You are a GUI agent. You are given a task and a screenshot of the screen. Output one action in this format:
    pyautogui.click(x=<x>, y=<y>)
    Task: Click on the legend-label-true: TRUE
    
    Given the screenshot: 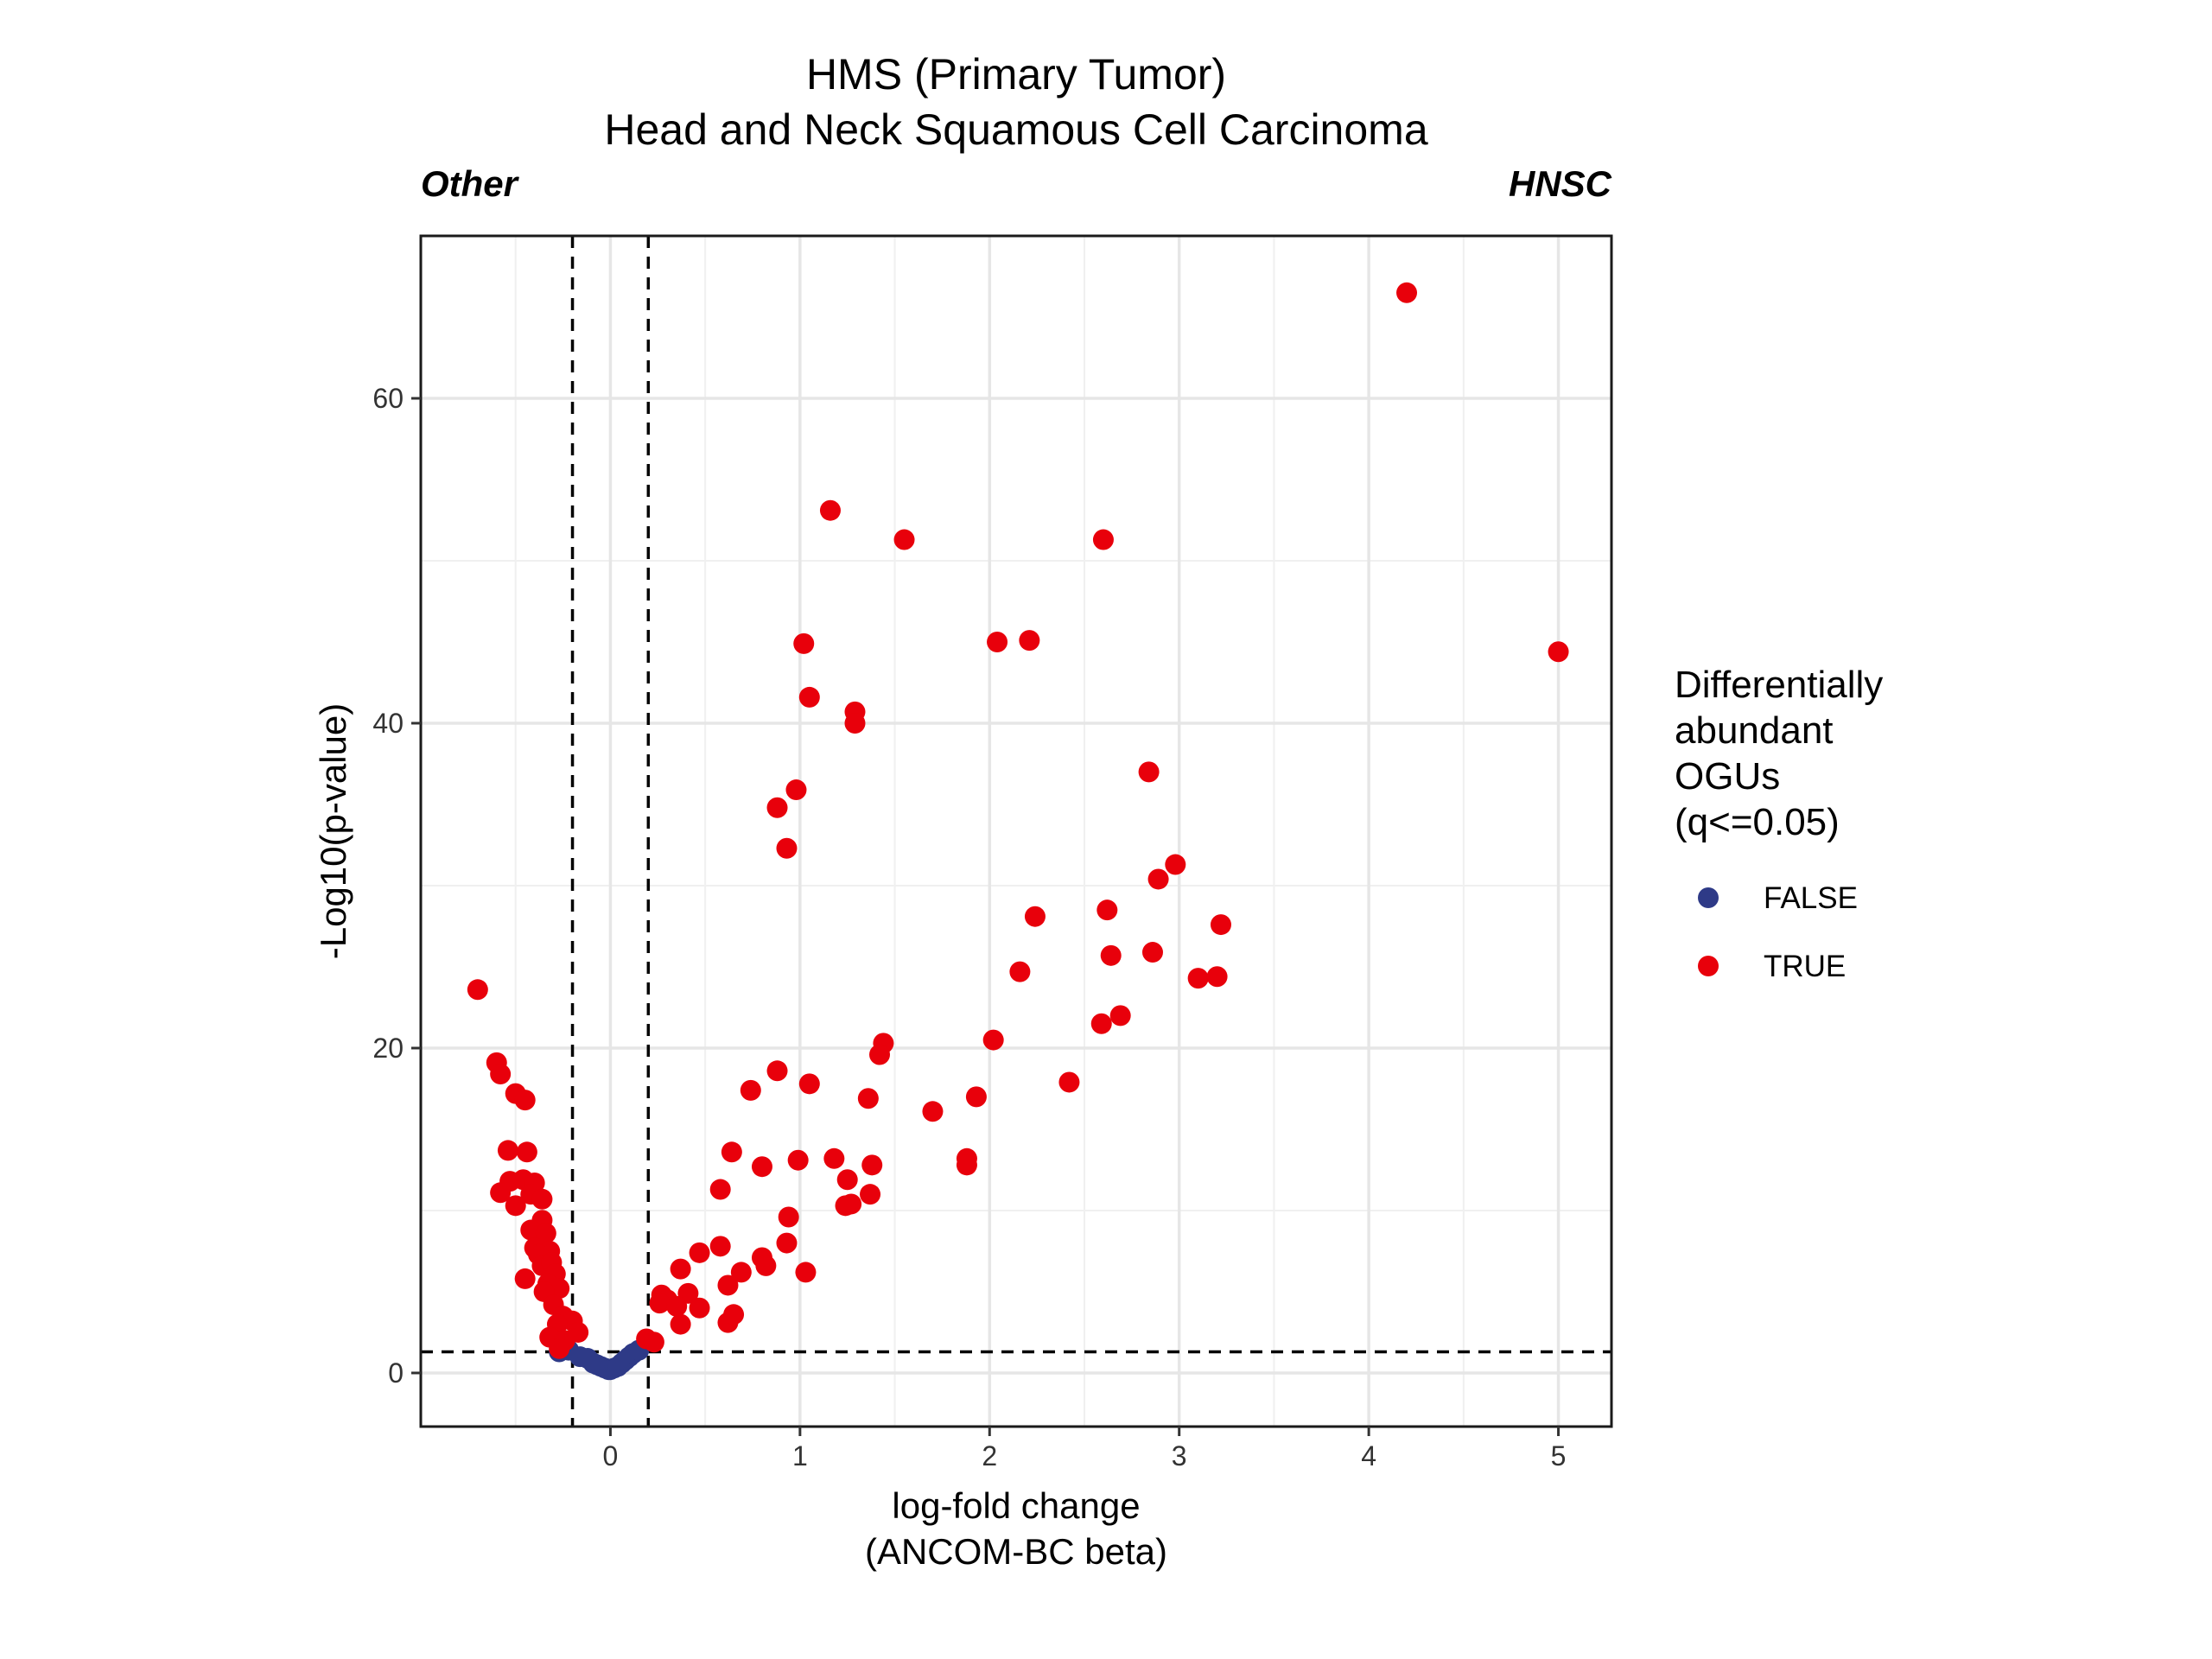 What is the action you would take?
    pyautogui.click(x=1805, y=967)
    